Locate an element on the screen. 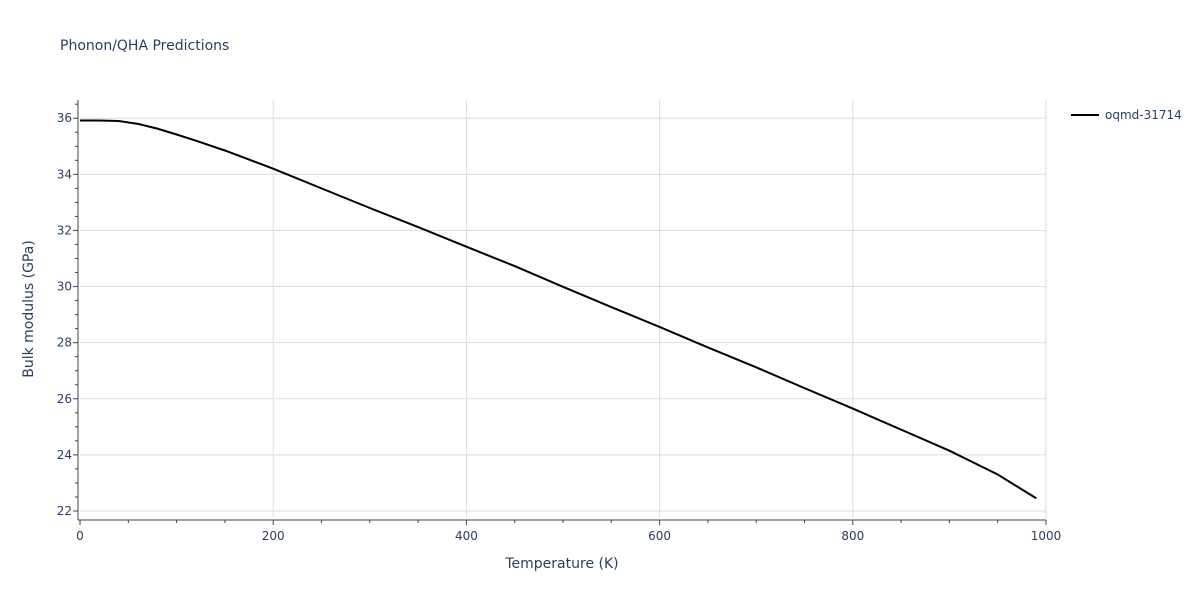 This screenshot has width=1200, height=600. x-axis-title: Temperature (K) is located at coordinates (561, 564).